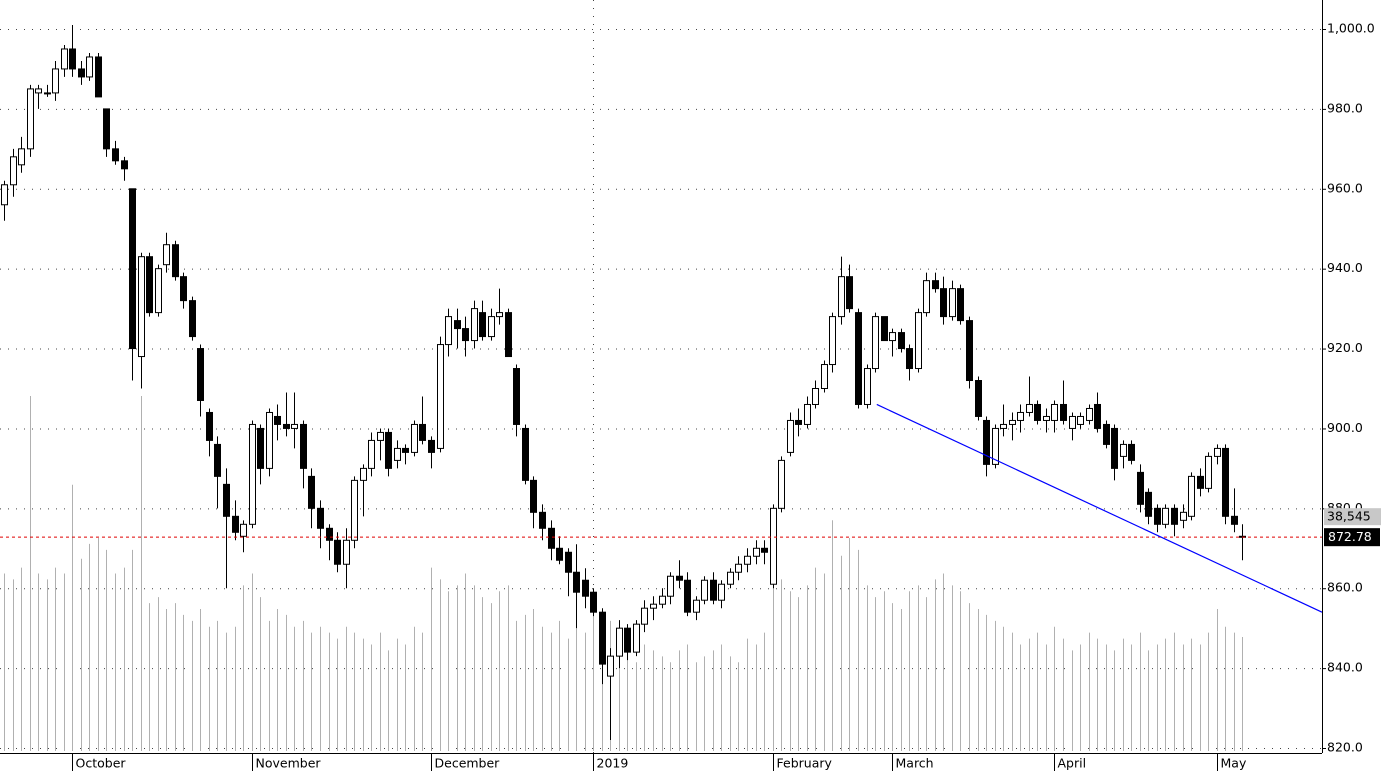  Describe the element at coordinates (1345, 667) in the screenshot. I see `y-tick-label: 840.0` at that location.